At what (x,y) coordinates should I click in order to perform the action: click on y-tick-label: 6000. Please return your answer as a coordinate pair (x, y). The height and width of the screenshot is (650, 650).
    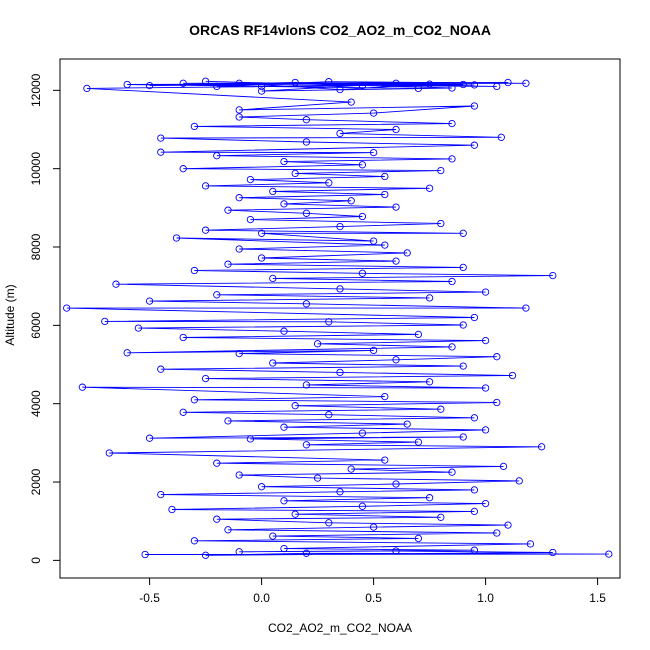
    Looking at the image, I should click on (36, 325).